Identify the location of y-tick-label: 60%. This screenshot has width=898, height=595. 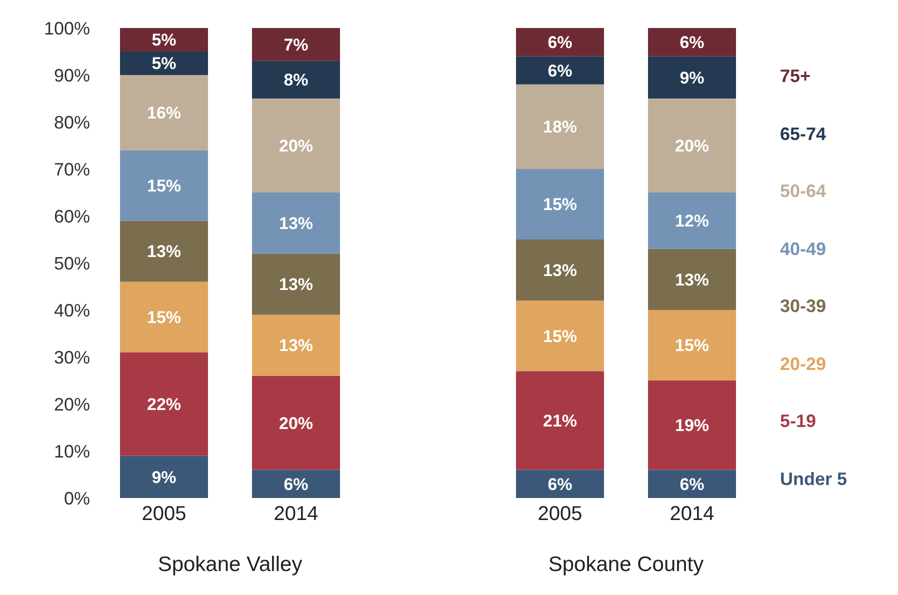
(72, 216).